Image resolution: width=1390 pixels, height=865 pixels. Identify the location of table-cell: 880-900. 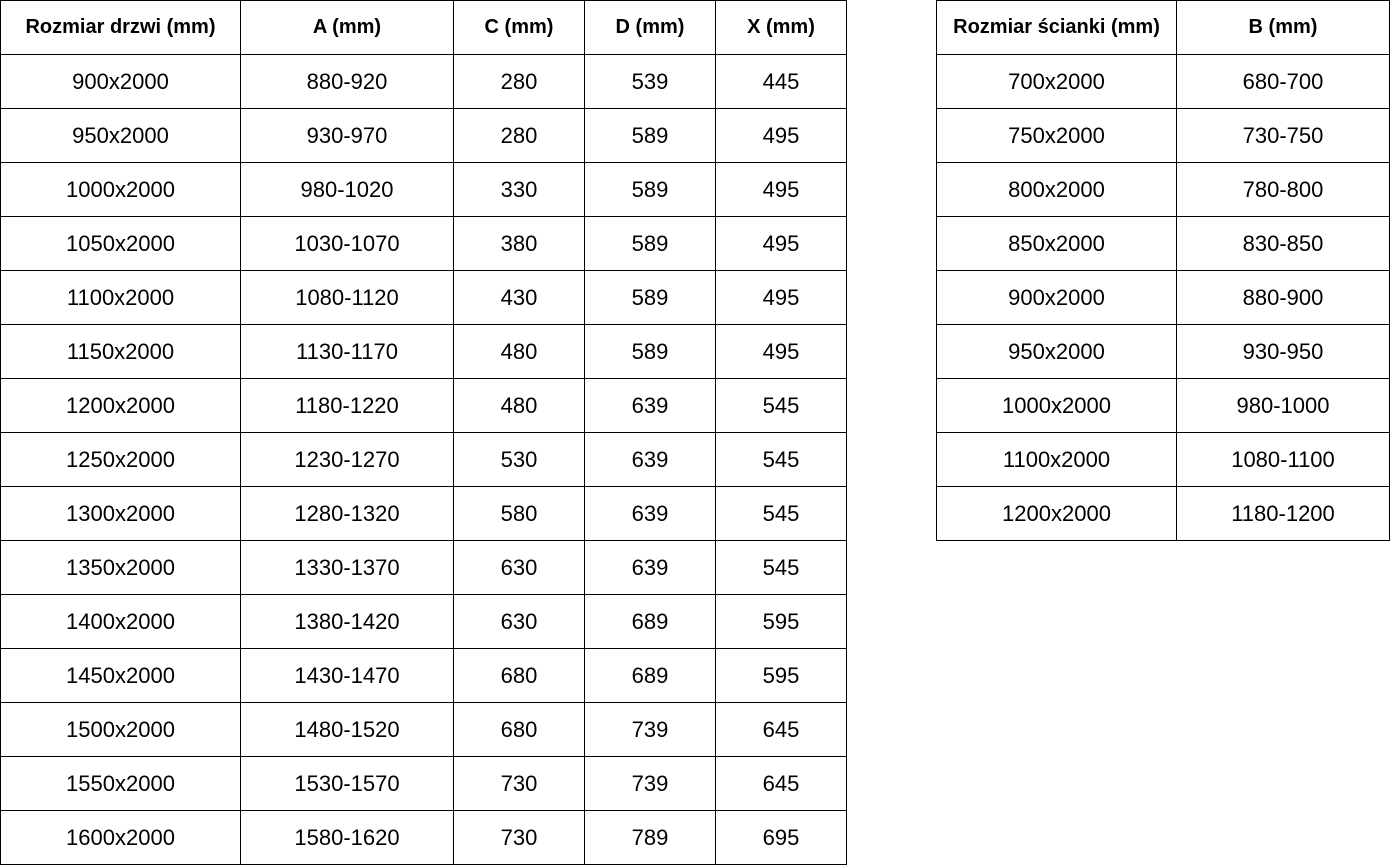
(1283, 298).